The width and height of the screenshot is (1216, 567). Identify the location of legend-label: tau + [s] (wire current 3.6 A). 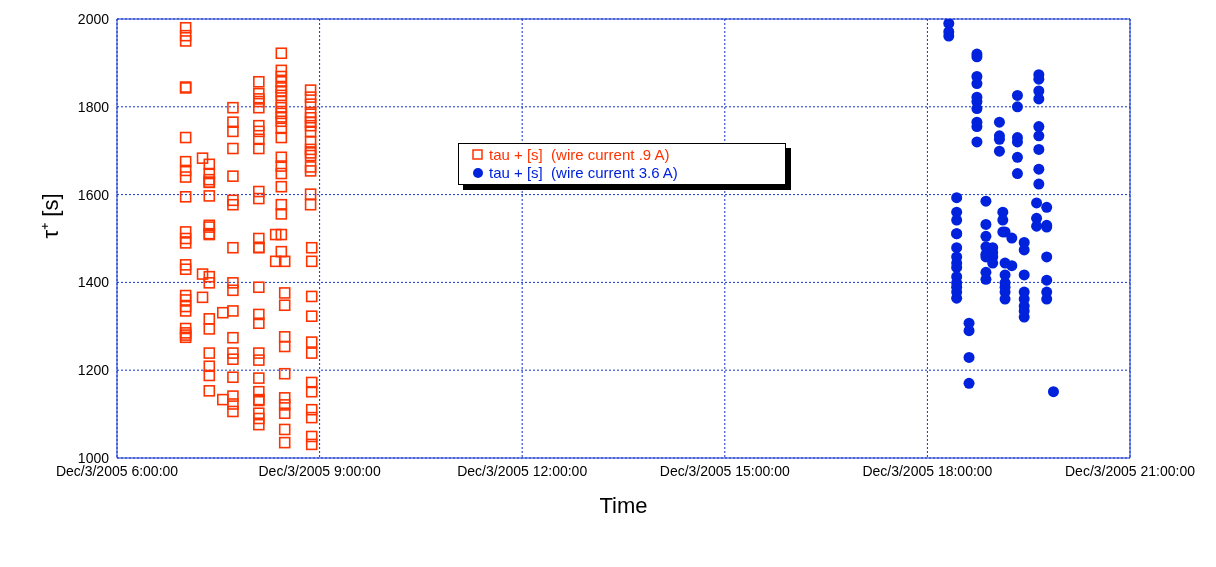
(583, 173).